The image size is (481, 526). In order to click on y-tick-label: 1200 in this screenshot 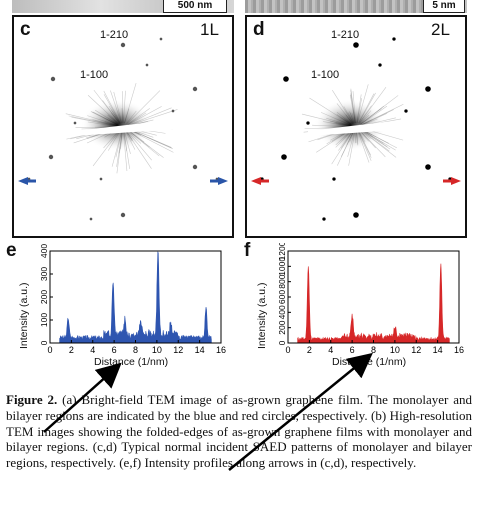, I will do `click(282, 251)`.